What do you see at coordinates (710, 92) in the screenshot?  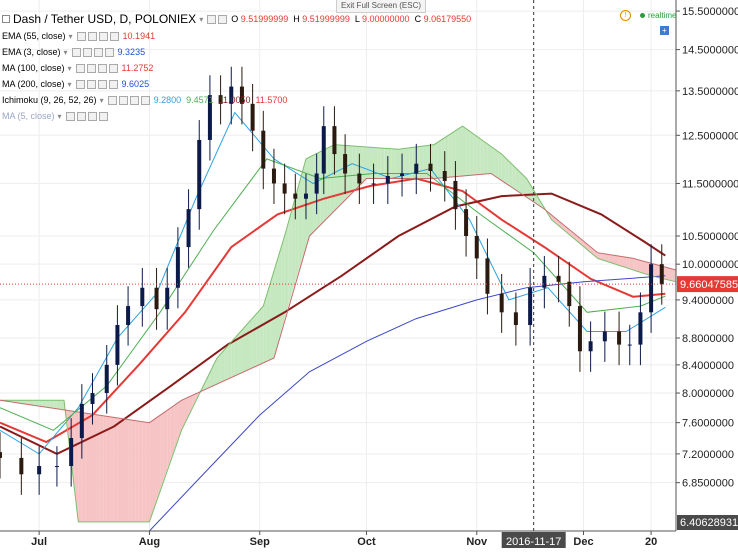 I see `y-tick-label: 13.5000000` at bounding box center [710, 92].